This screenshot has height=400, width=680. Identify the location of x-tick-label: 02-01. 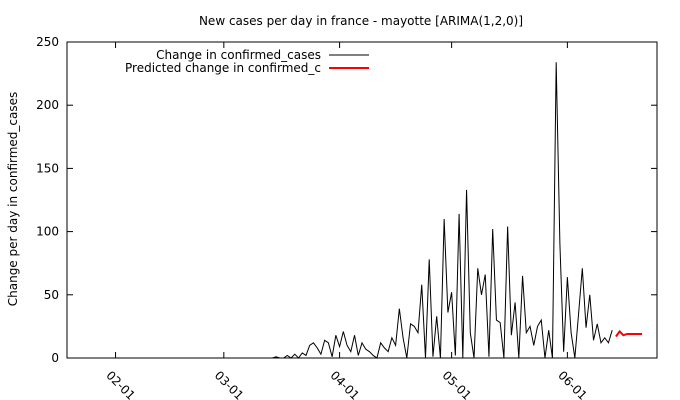
(120, 384).